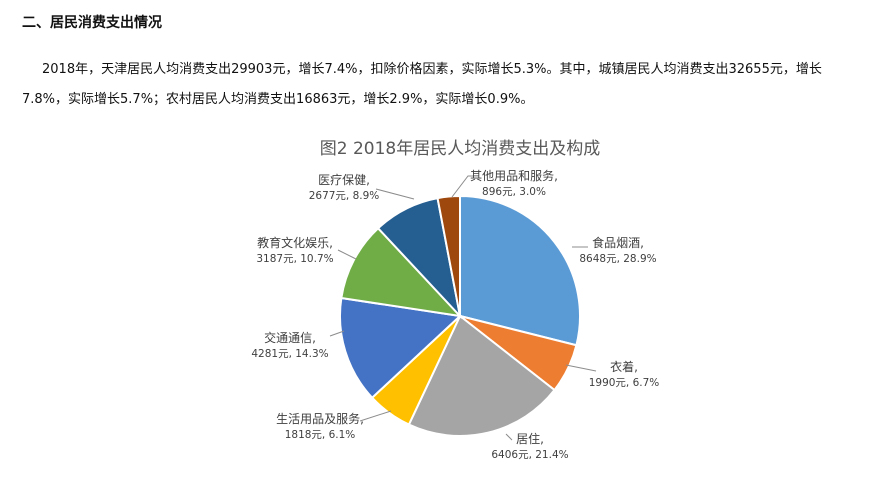  I want to click on slice-value-label: 3187元, 10.7%, so click(294, 259).